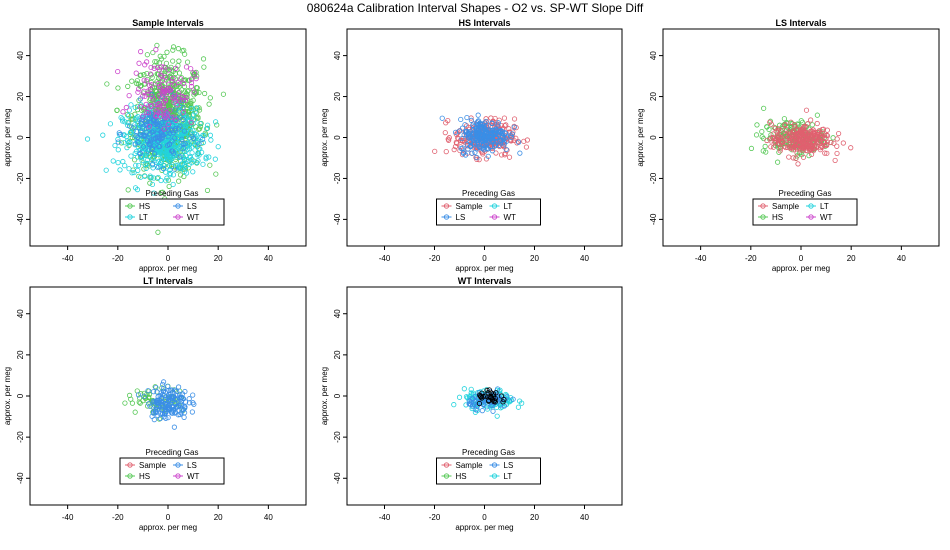 The width and height of the screenshot is (950, 550). I want to click on legend-title: Preceding Gas, so click(488, 452).